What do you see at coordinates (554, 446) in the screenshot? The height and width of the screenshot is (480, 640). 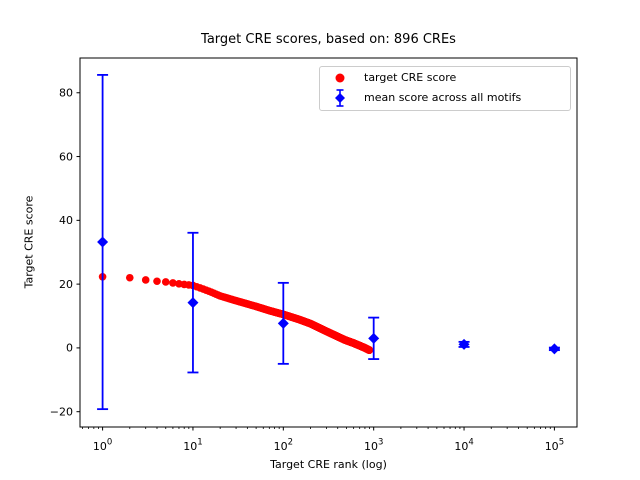 I see `x-tick-label: 10⁵` at bounding box center [554, 446].